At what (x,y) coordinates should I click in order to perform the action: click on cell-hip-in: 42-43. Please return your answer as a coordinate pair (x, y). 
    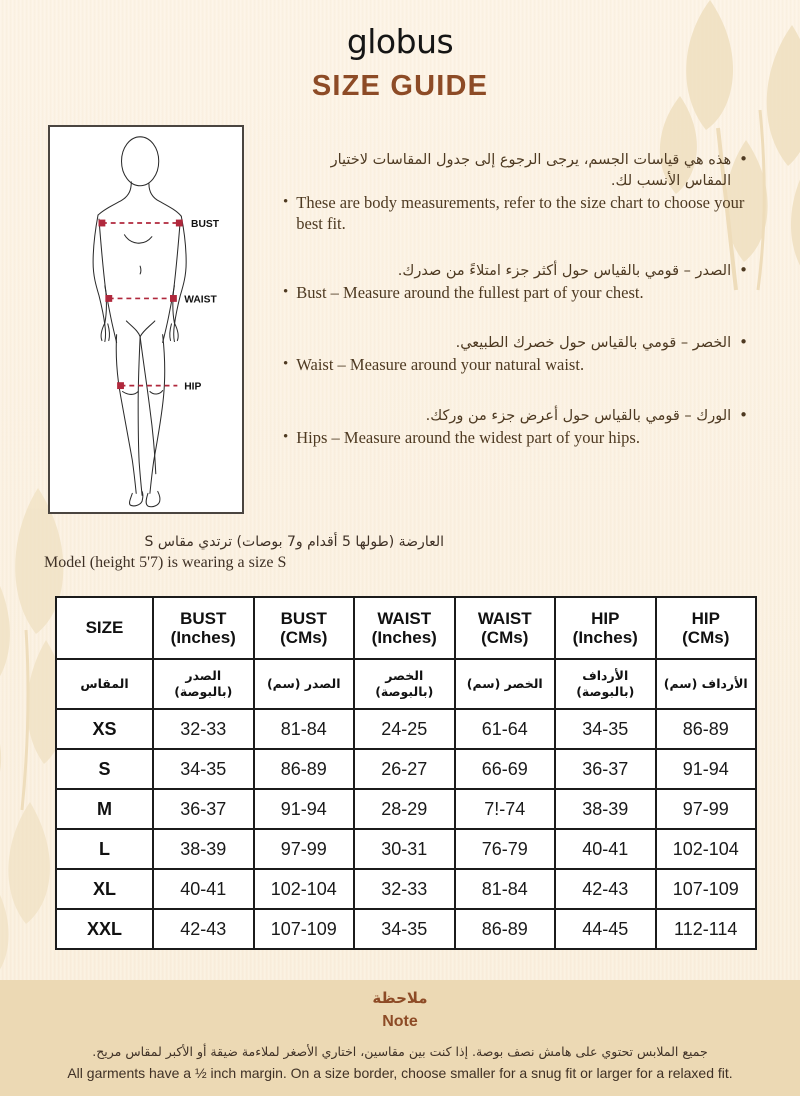
    Looking at the image, I should click on (605, 889).